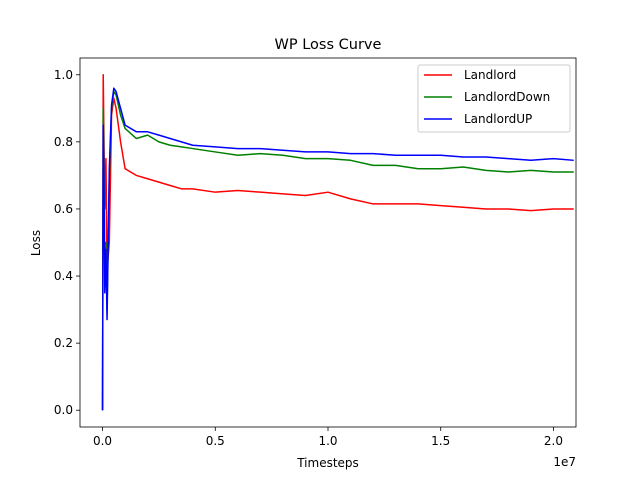 The width and height of the screenshot is (640, 480). Describe the element at coordinates (564, 462) in the screenshot. I see `x-axis-offset-label: 1e7` at that location.